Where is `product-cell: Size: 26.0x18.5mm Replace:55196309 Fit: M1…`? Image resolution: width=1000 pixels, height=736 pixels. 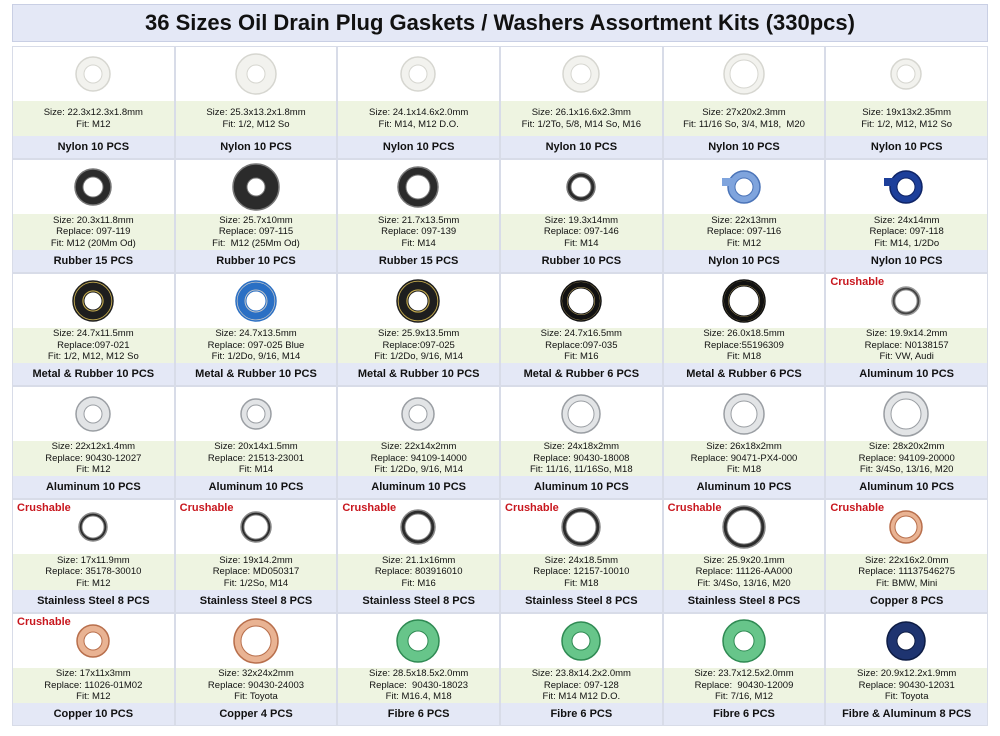
product-cell: Size: 26.0x18.5mm Replace:55196309 Fit: M1… is located at coordinates (744, 329).